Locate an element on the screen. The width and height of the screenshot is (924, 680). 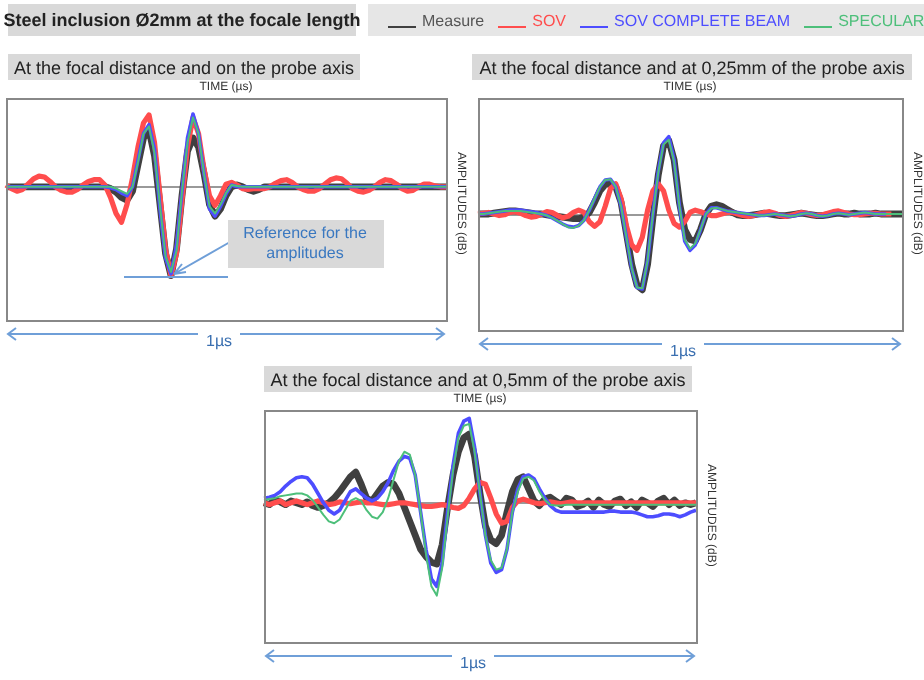
legend-label: SOV is located at coordinates (549, 20).